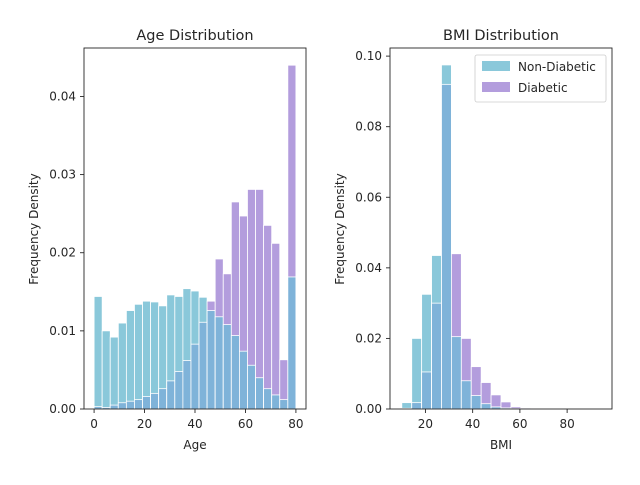  What do you see at coordinates (557, 67) in the screenshot?
I see `legend-label-non-diabetic: Non-Diabetic` at bounding box center [557, 67].